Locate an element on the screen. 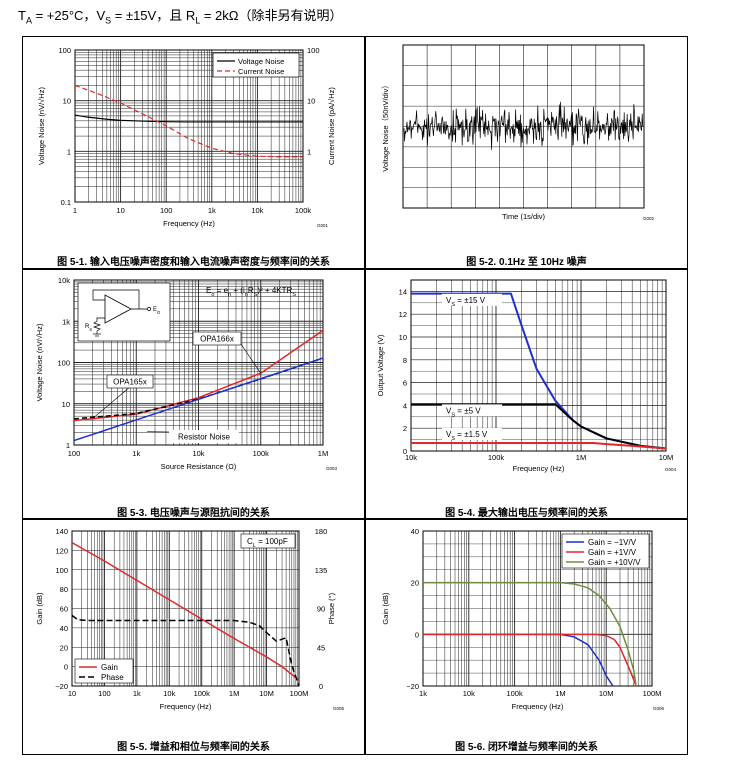  y-axis-title: Voltage Noise (nV/√Hz) is located at coordinates (41, 126).